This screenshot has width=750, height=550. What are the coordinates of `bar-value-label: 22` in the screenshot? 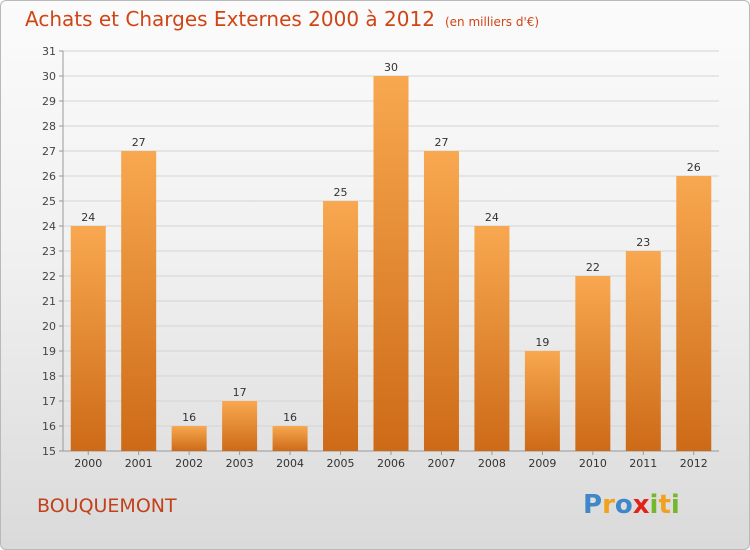 It's located at (593, 267).